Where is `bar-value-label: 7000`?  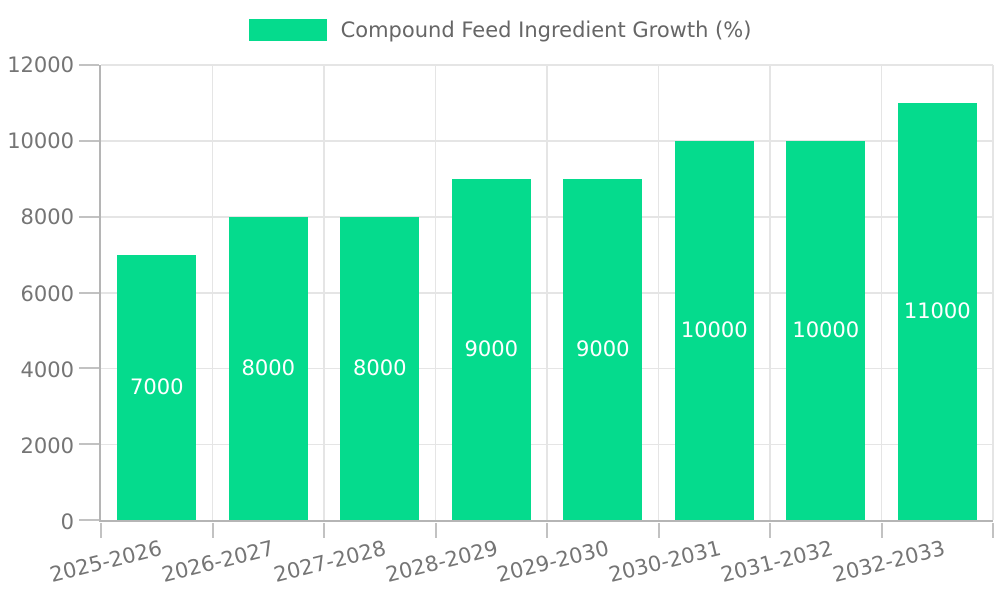
bar-value-label: 7000 is located at coordinates (157, 387).